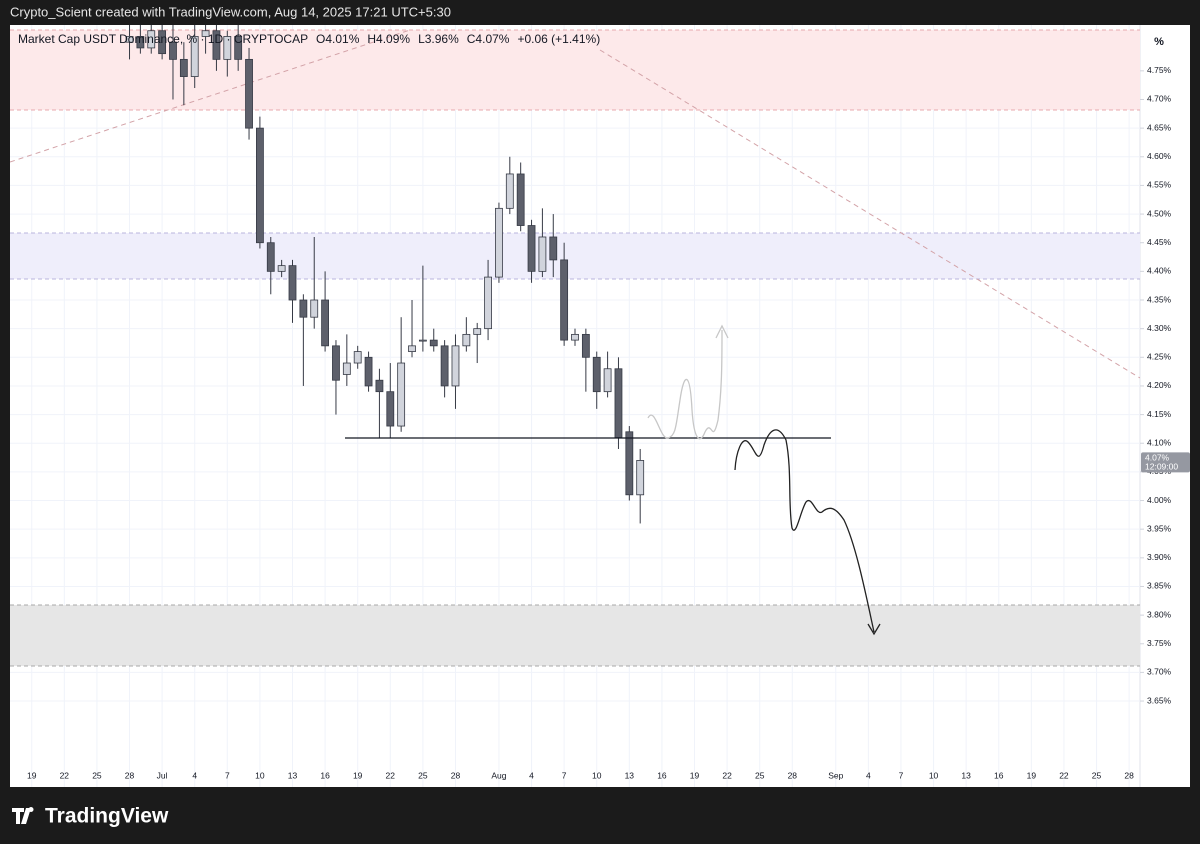 This screenshot has height=844, width=1200. What do you see at coordinates (1159, 156) in the screenshot?
I see `y-tick-label: 4.60%` at bounding box center [1159, 156].